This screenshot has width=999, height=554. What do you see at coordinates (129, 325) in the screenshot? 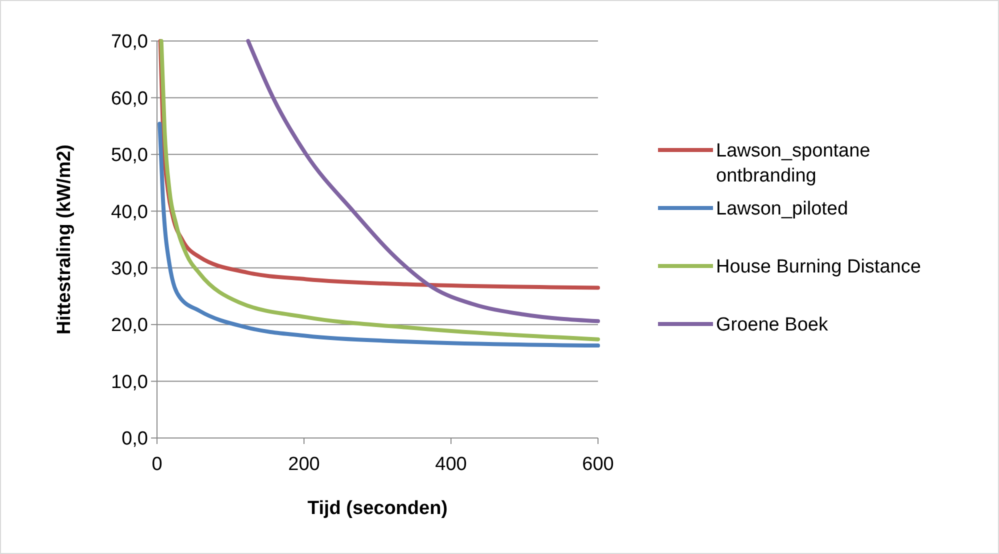
I see `y-tick-label: 20,0` at bounding box center [129, 325].